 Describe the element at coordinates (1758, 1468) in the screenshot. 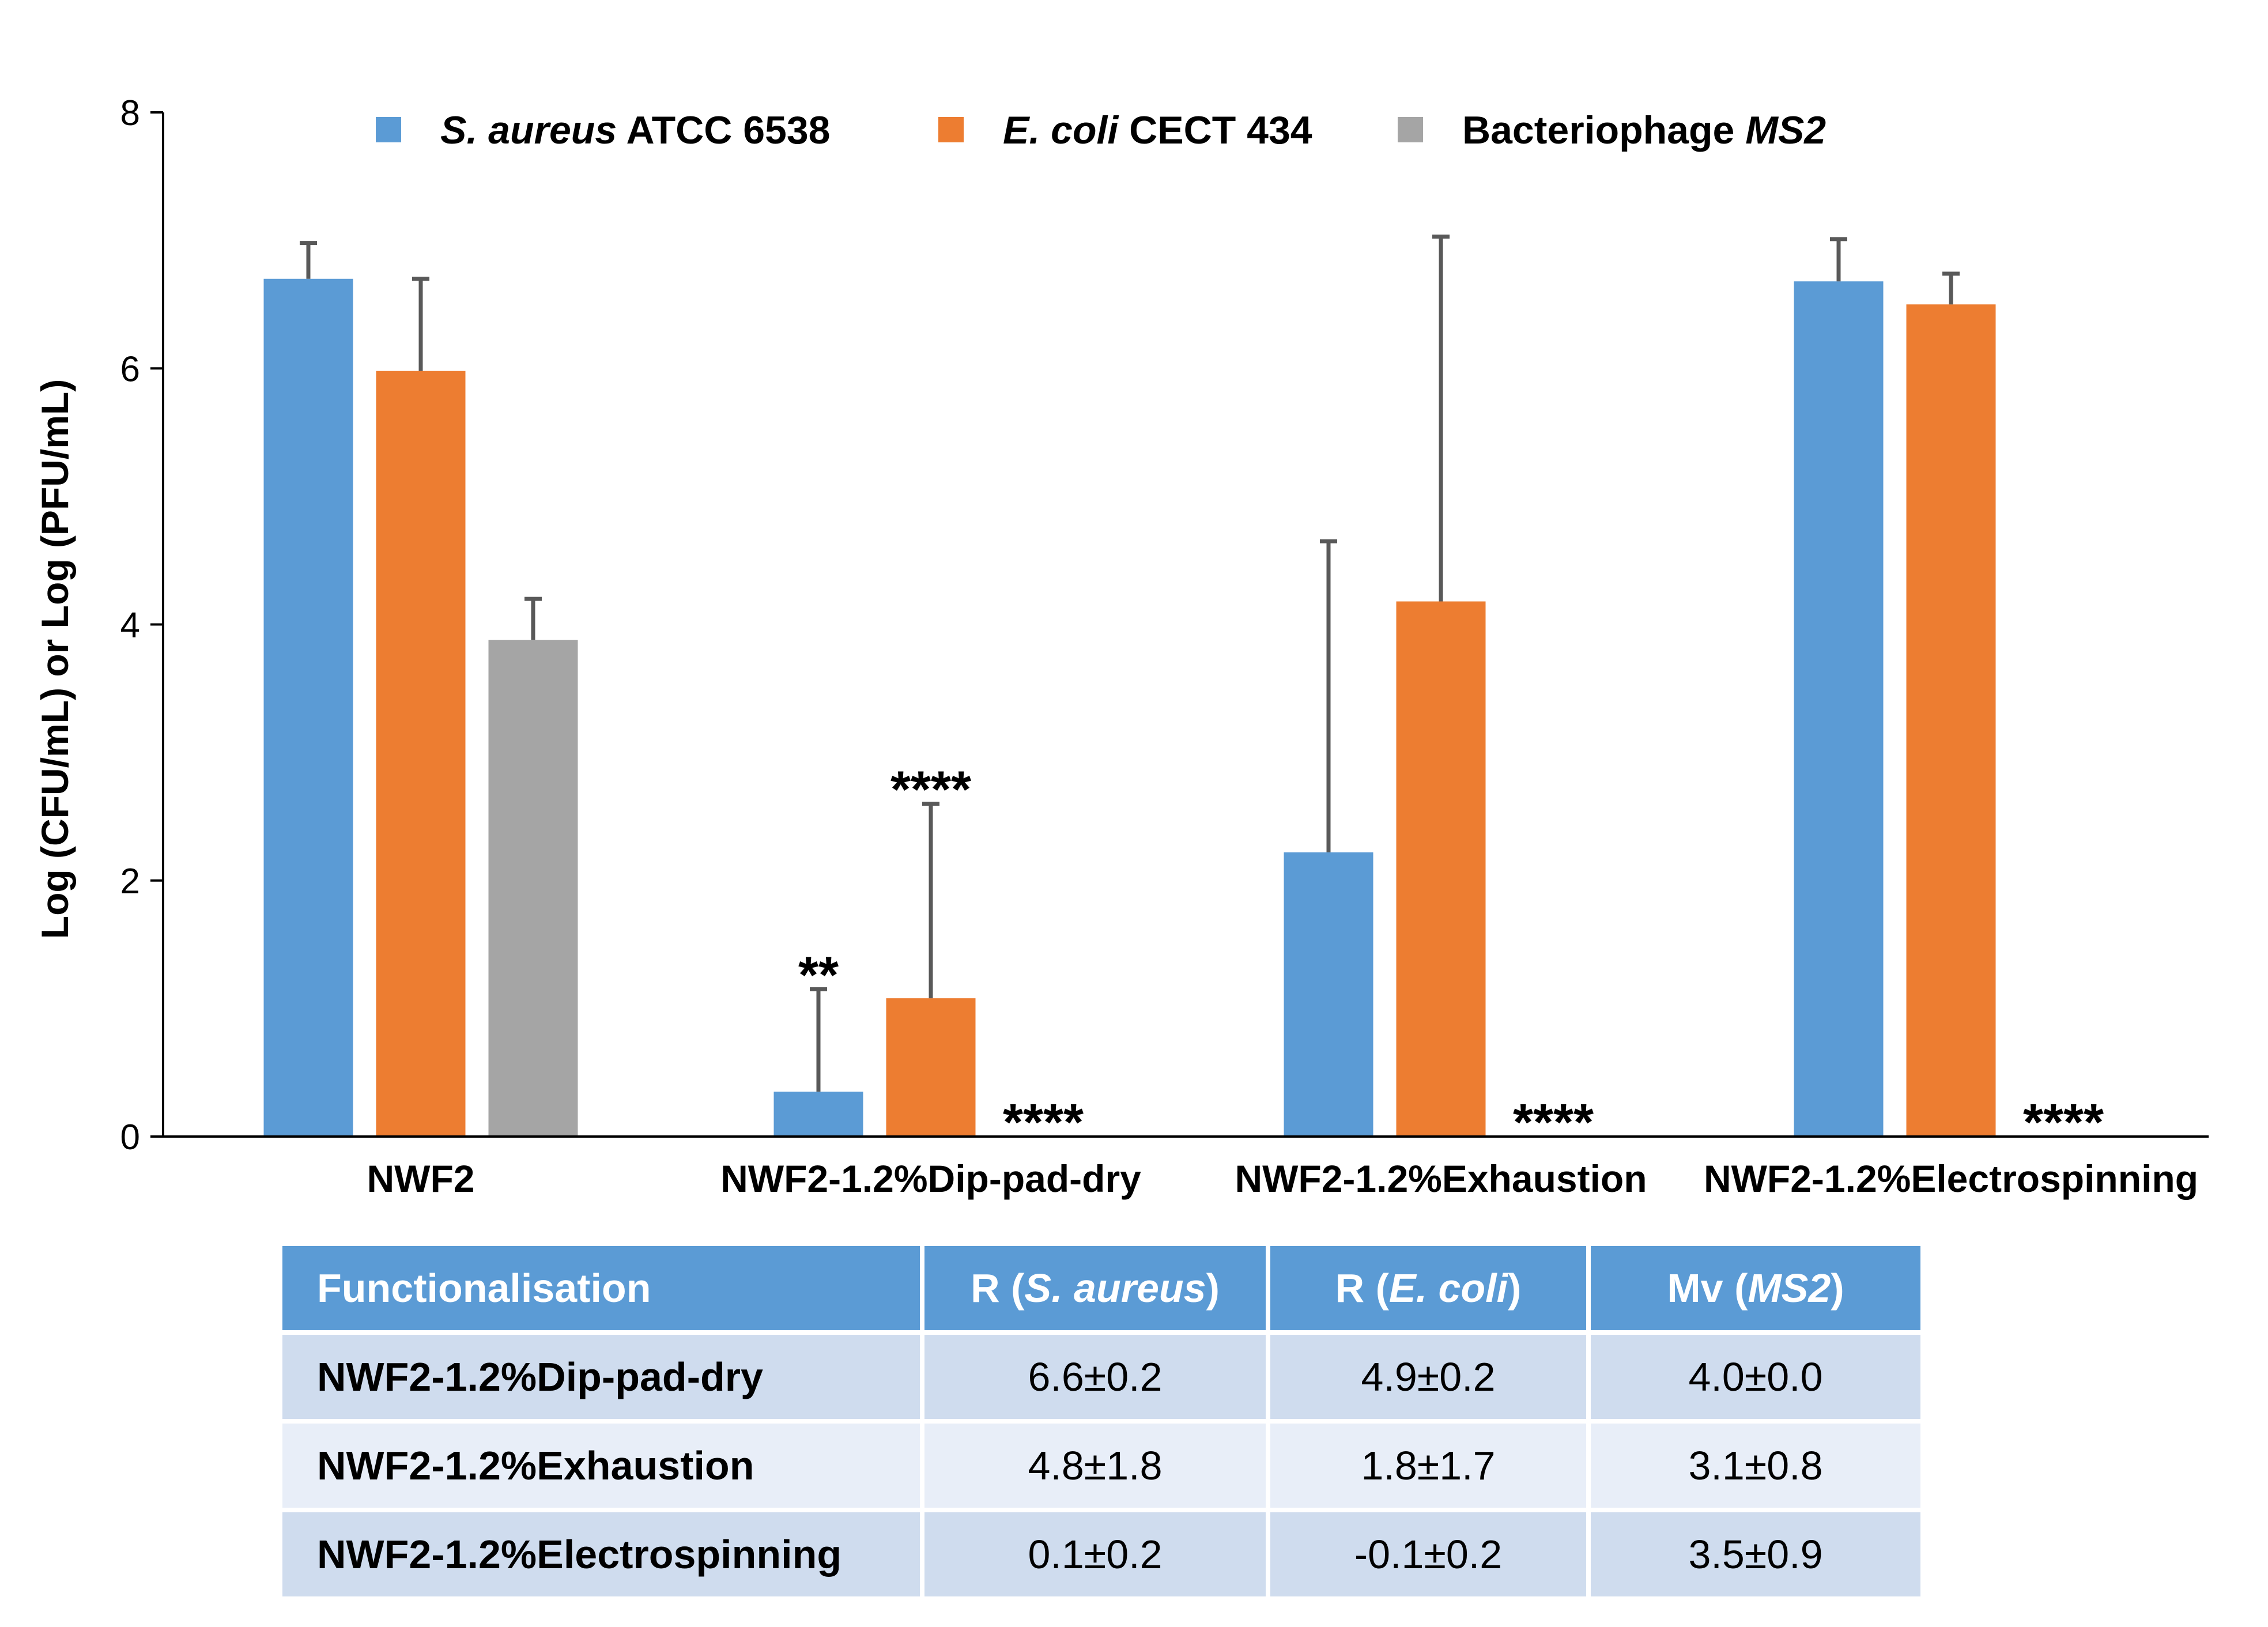

I see `cell-mv-ms2: 3.1±0.8` at that location.